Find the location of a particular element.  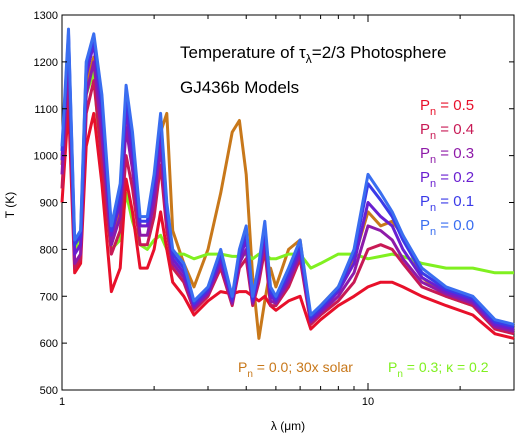

annotation-entry: Pn = 0.3; κ = 0.2 is located at coordinates (438, 369).